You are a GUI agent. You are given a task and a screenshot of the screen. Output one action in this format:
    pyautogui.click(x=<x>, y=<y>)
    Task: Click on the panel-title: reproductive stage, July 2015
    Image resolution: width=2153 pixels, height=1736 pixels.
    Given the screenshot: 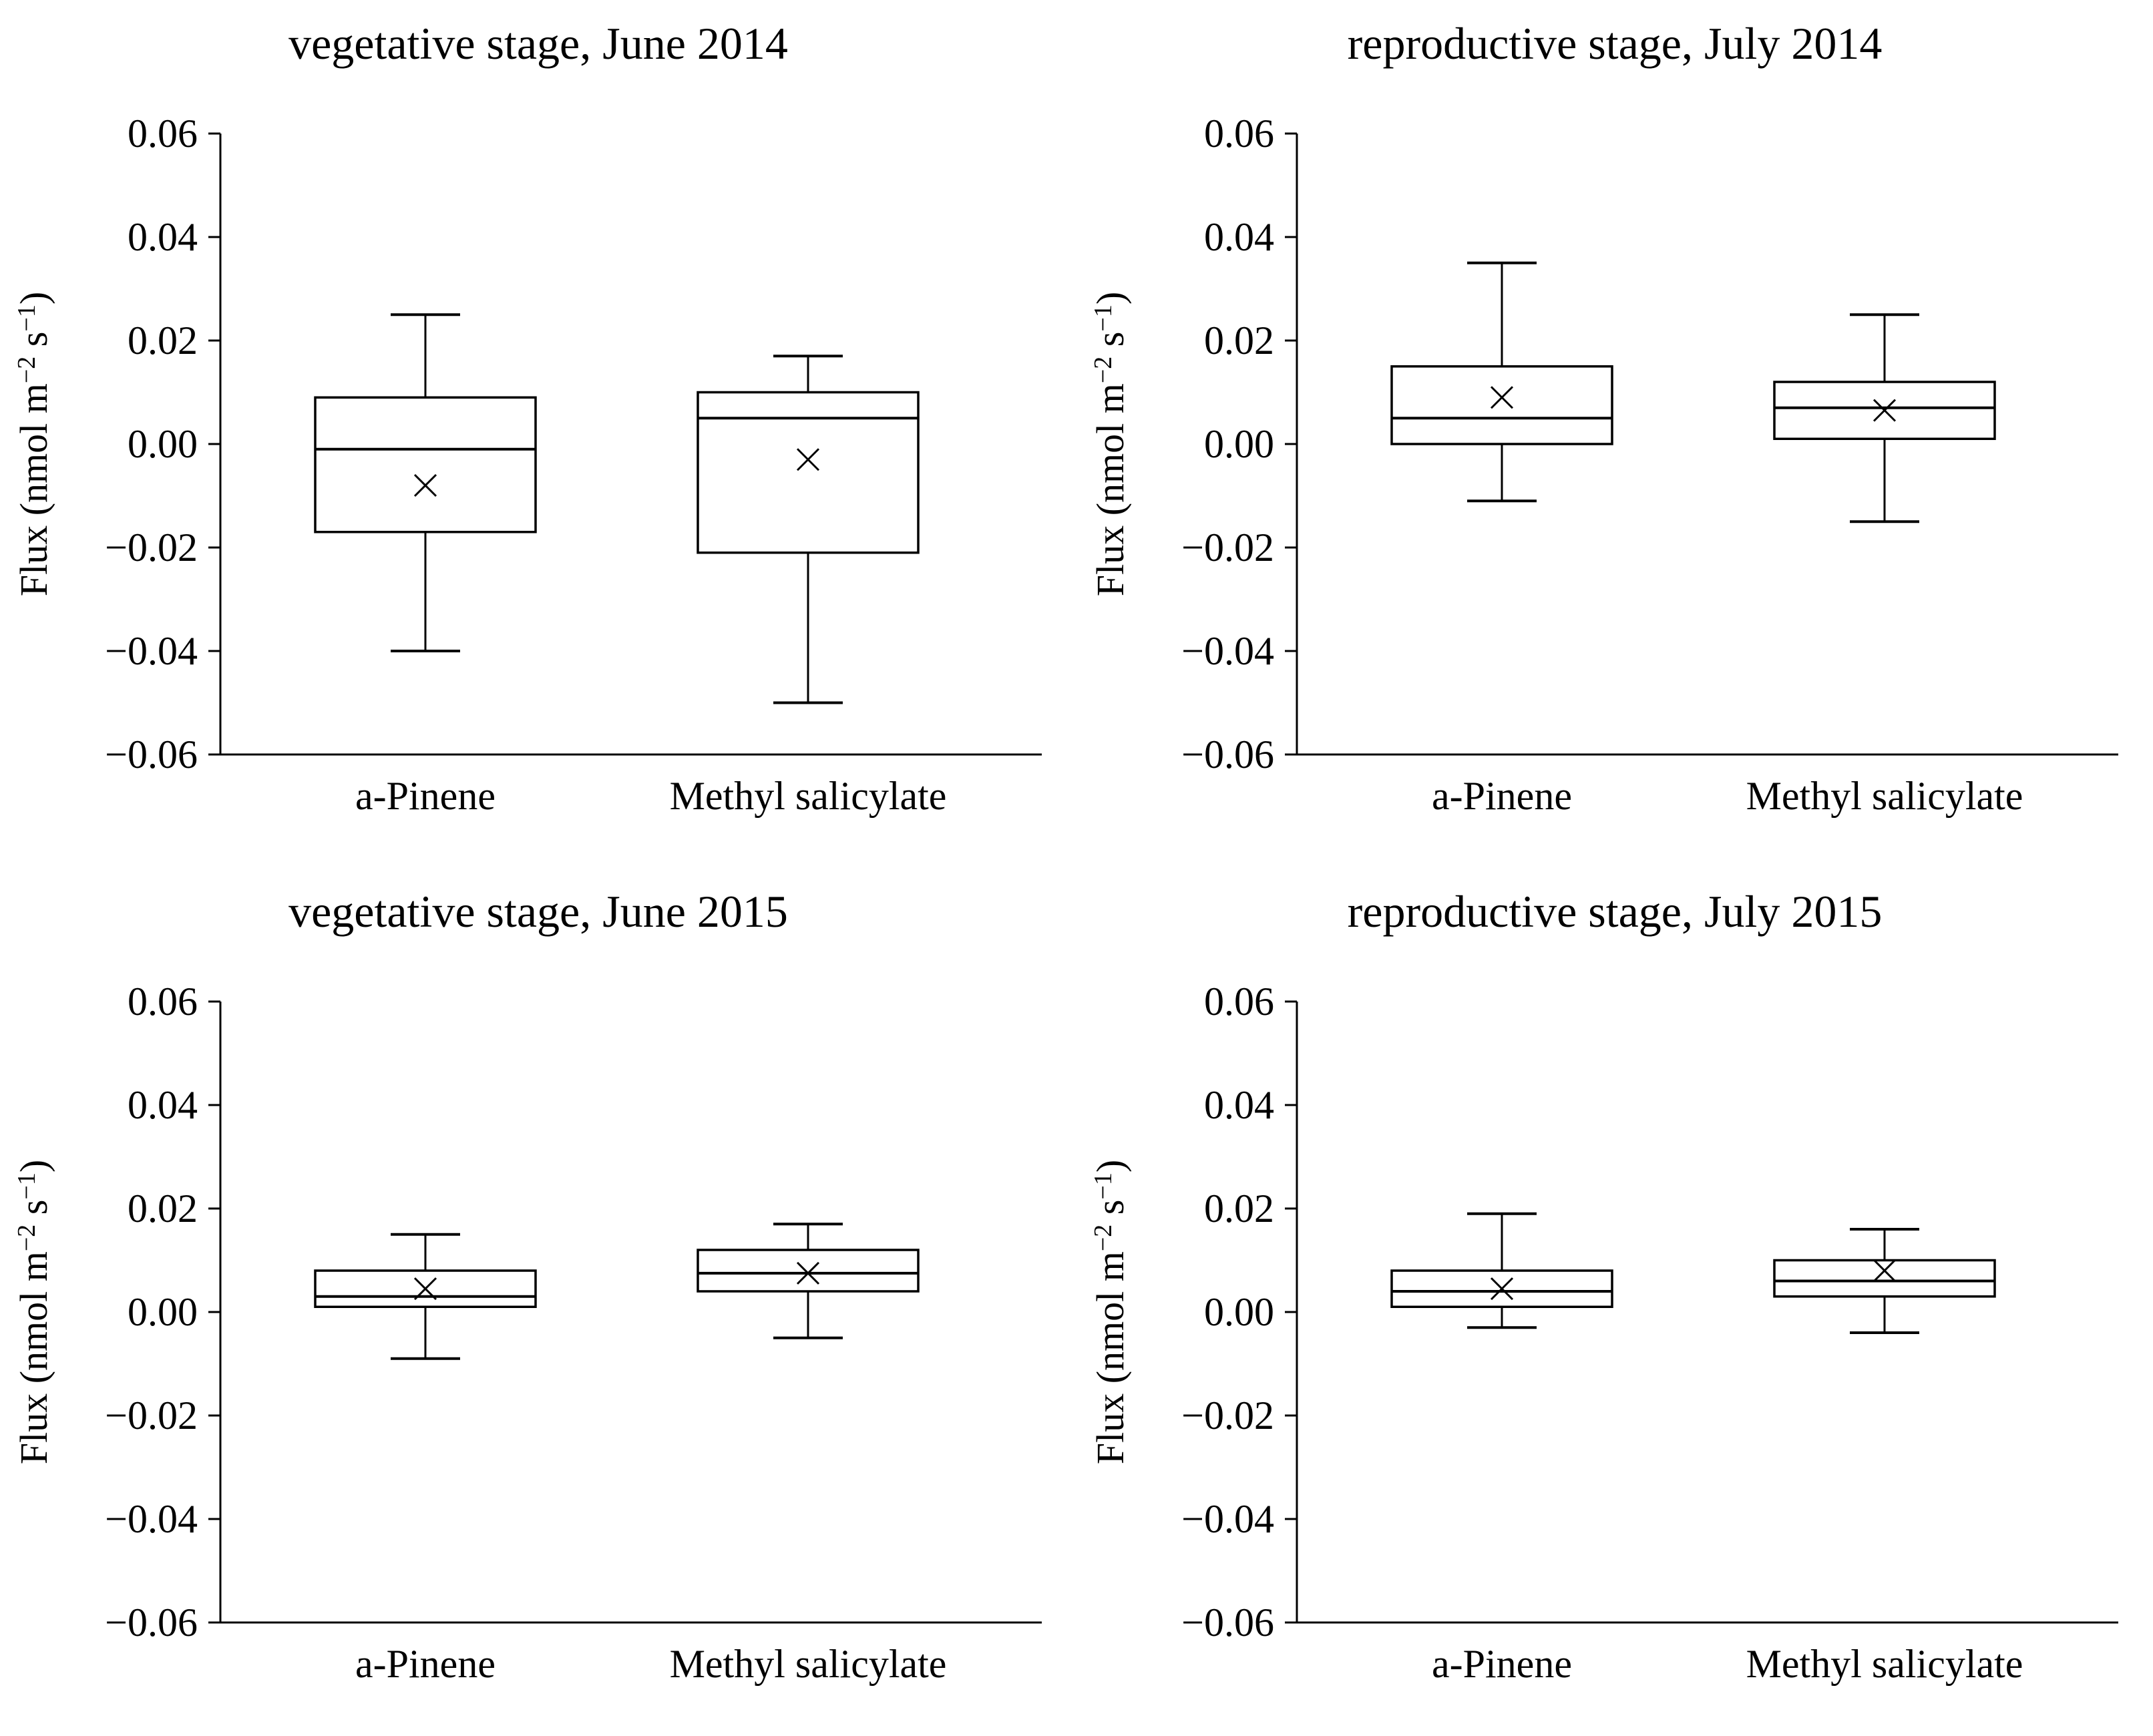 What is the action you would take?
    pyautogui.click(x=1615, y=912)
    